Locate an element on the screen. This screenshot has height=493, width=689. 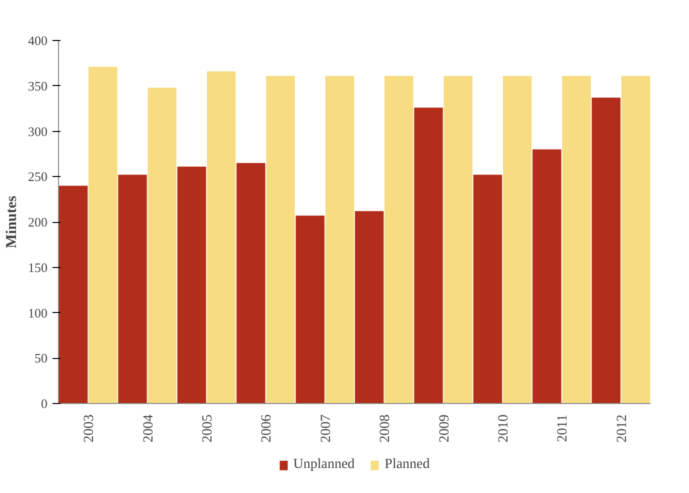
x-tick-label: 2004 is located at coordinates (148, 428).